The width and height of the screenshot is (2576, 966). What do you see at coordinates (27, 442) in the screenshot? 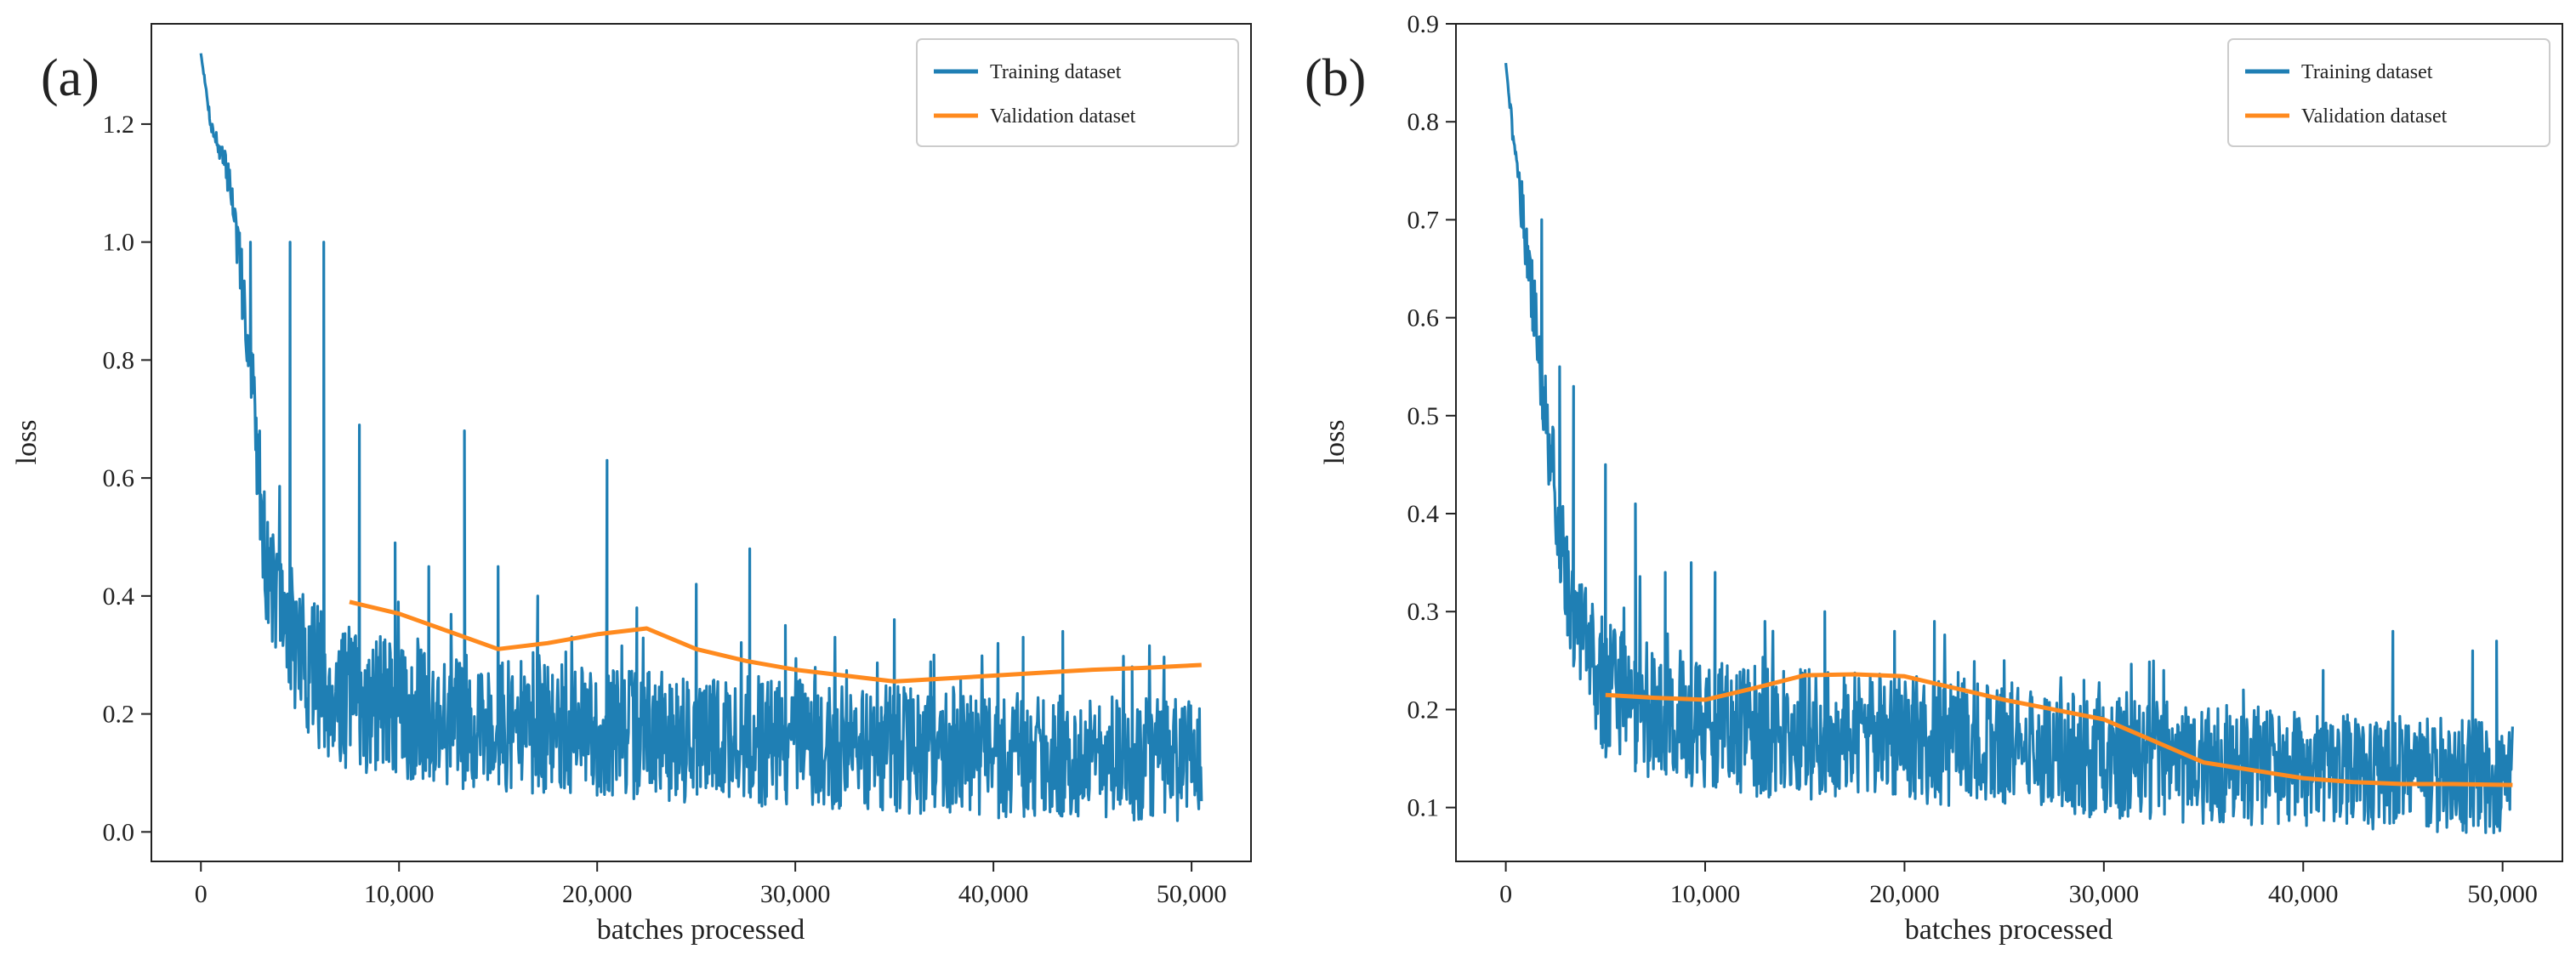
I see `panel-a-y-axis-label: loss` at bounding box center [27, 442].